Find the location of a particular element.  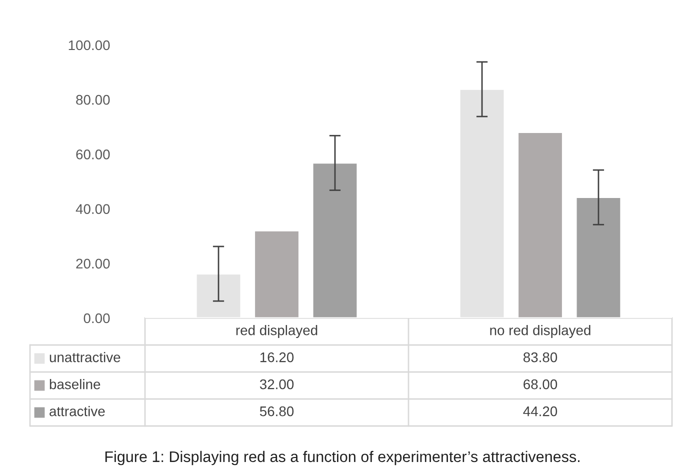

data-label: 44.20 is located at coordinates (540, 411).